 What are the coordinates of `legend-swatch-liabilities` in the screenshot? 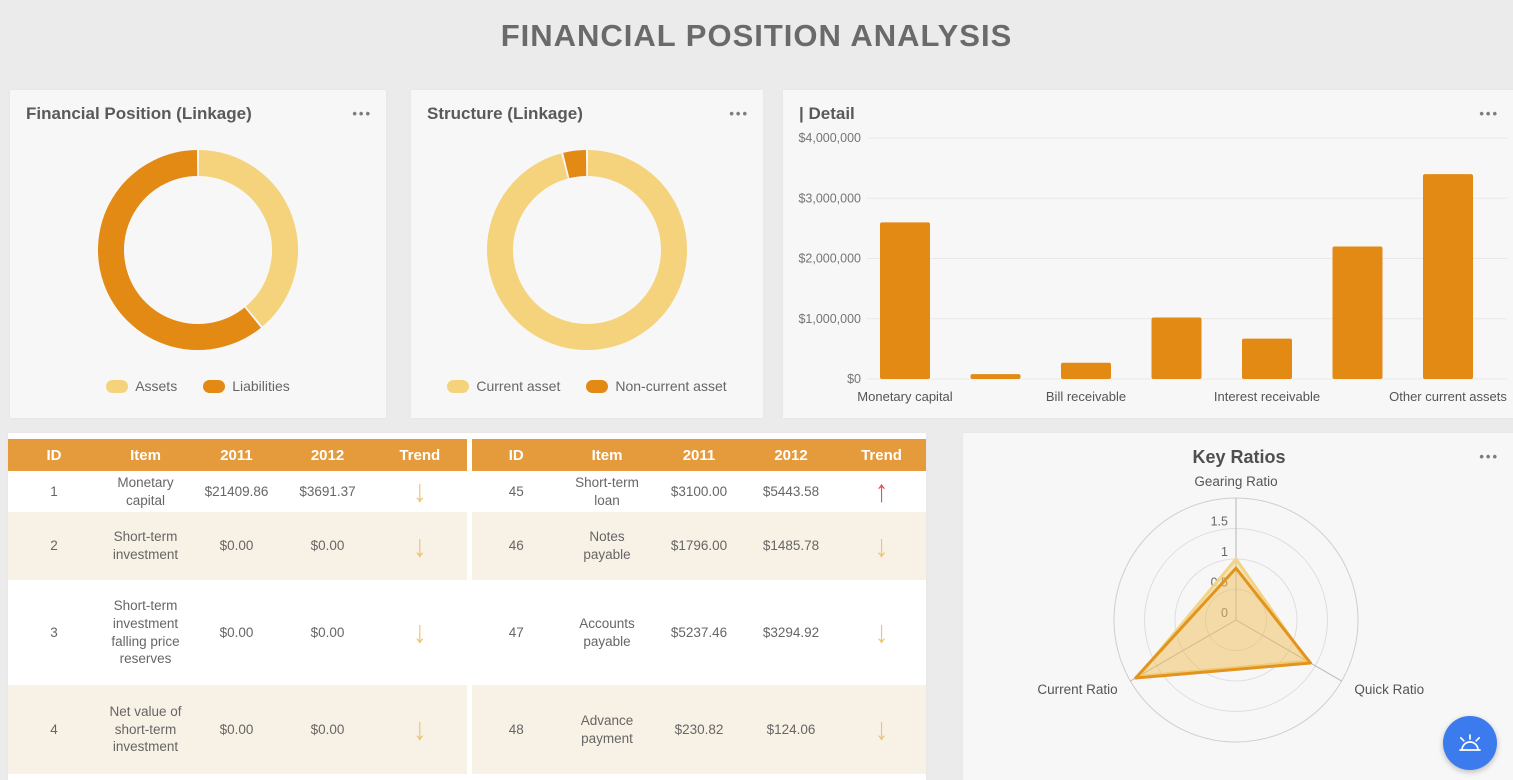 It's located at (214, 386).